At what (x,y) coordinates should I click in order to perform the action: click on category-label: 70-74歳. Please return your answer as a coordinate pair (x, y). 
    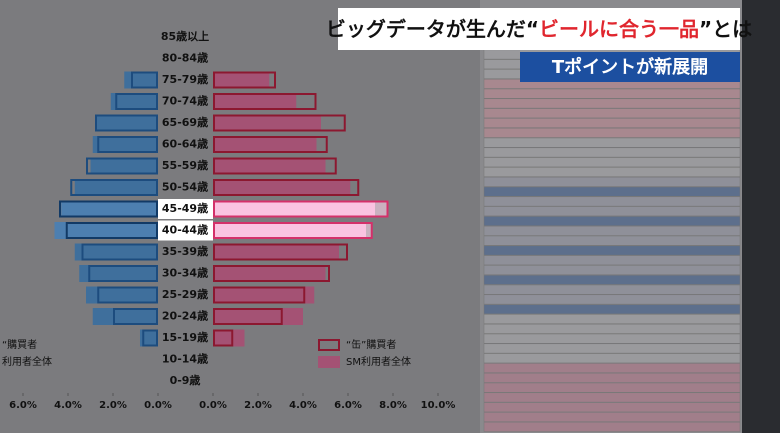
    Looking at the image, I should click on (185, 101).